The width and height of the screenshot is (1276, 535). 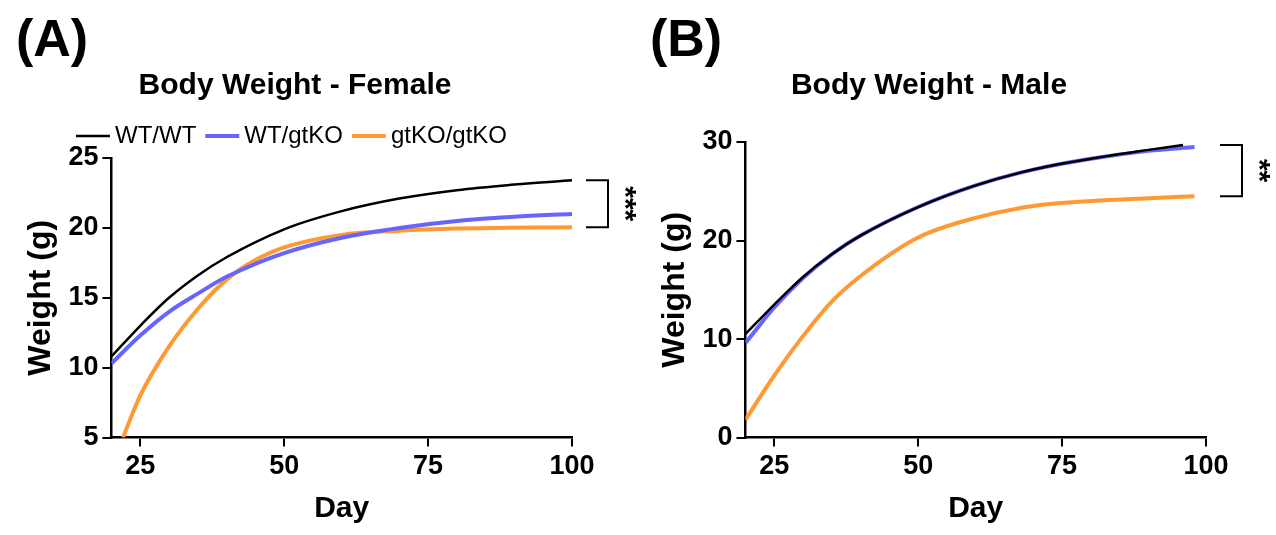 I want to click on chart-title: Body Weight - Female, so click(x=295, y=84).